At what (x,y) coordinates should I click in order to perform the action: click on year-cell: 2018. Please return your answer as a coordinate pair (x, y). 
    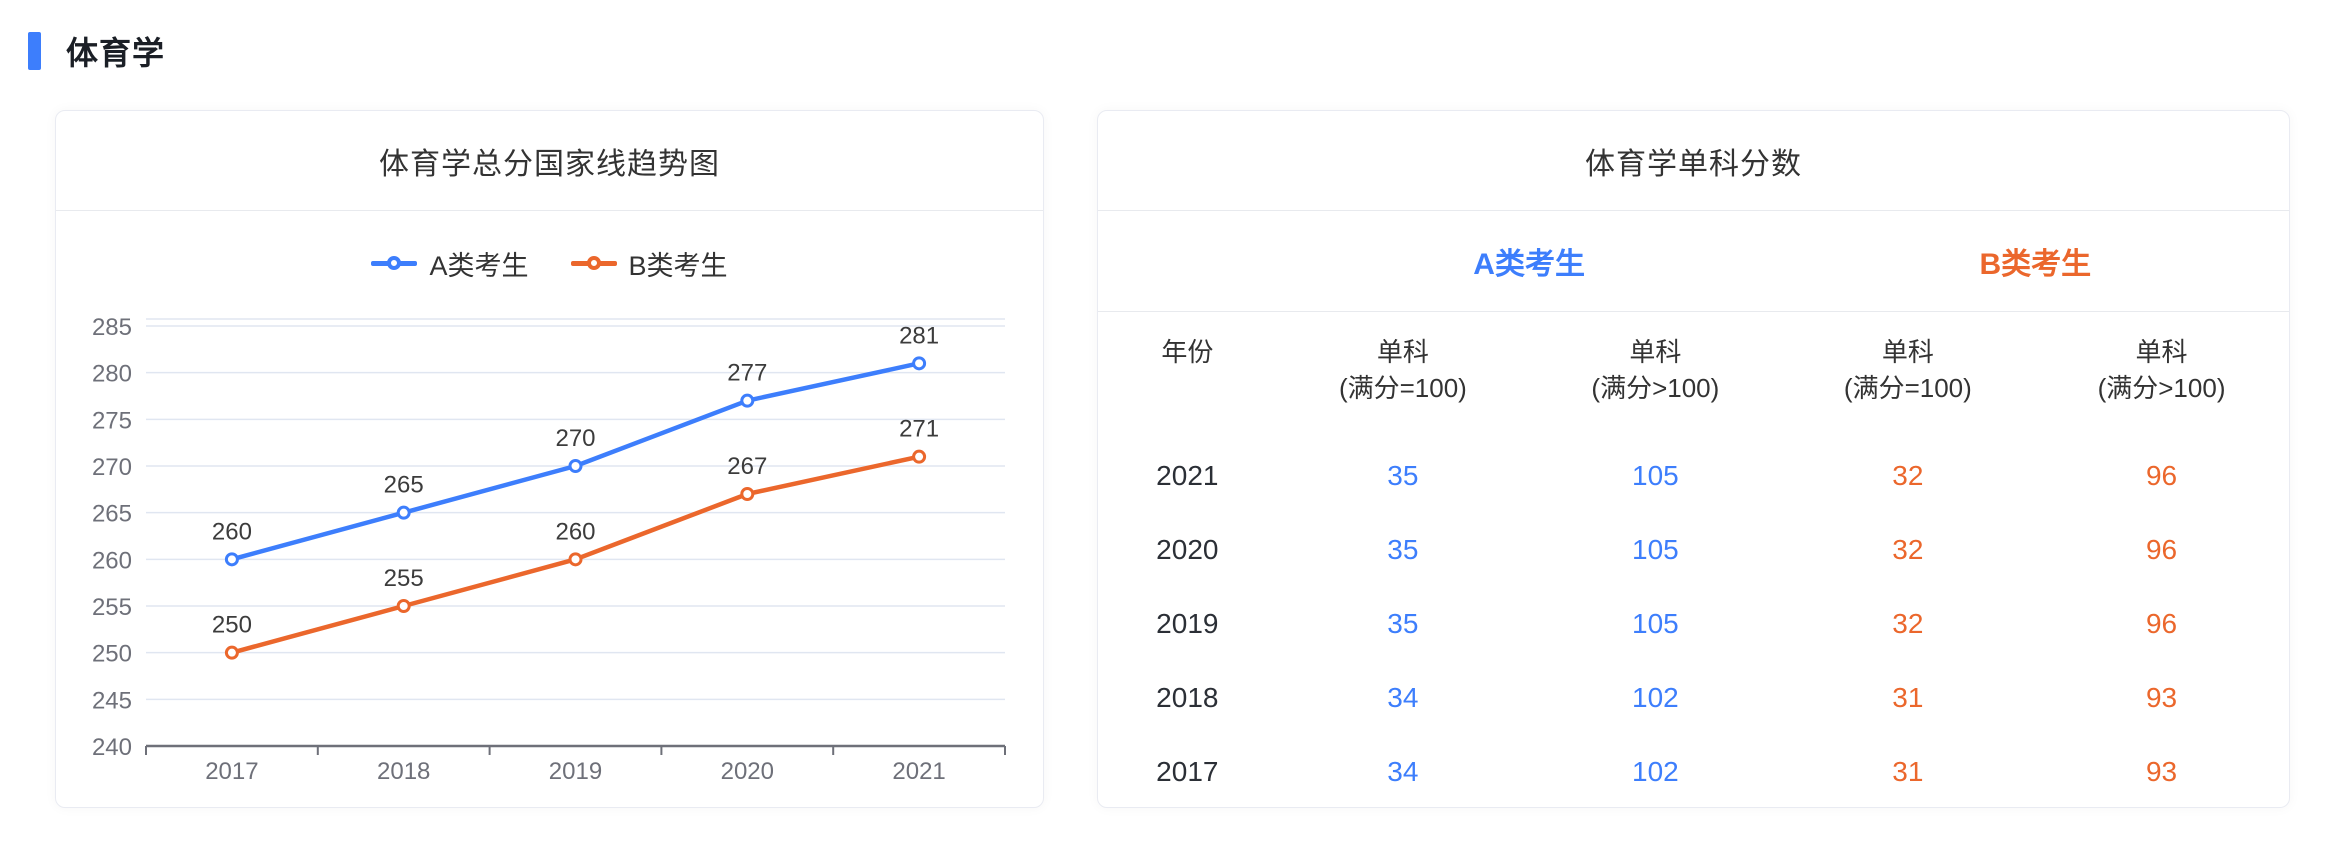
    Looking at the image, I should click on (1187, 697).